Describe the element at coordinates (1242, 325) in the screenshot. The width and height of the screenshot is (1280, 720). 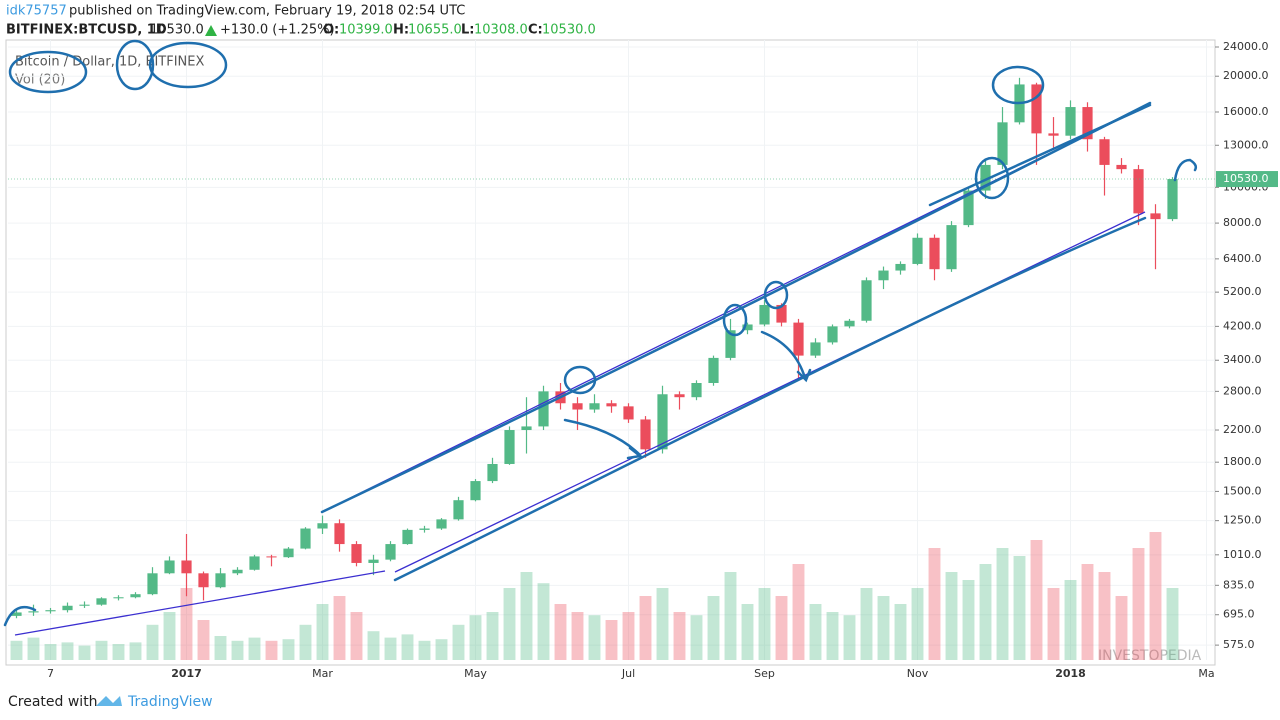
I see `y-tick-label: 4200.0` at that location.